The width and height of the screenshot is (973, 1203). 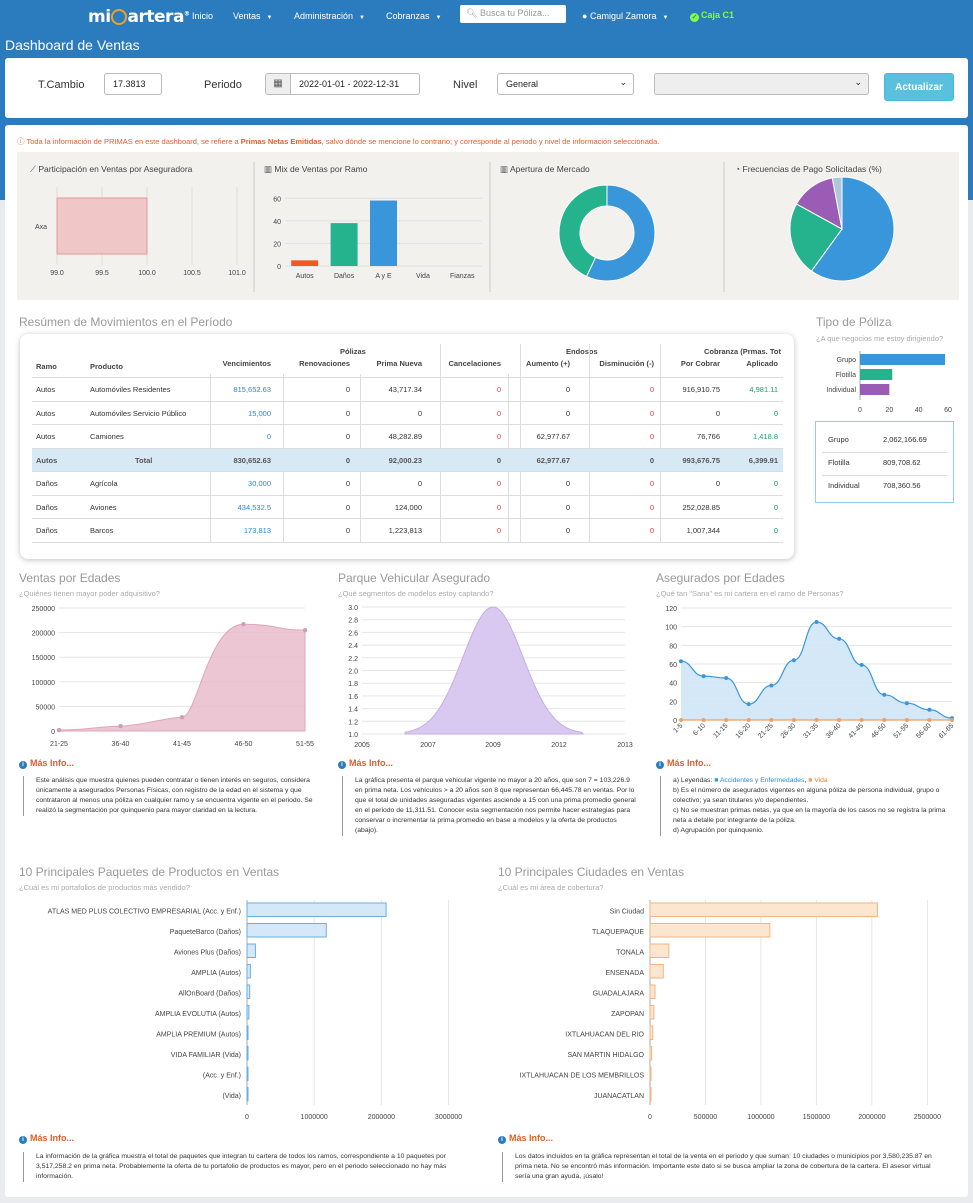 I want to click on table-cell: 252,028.85, so click(x=701, y=507).